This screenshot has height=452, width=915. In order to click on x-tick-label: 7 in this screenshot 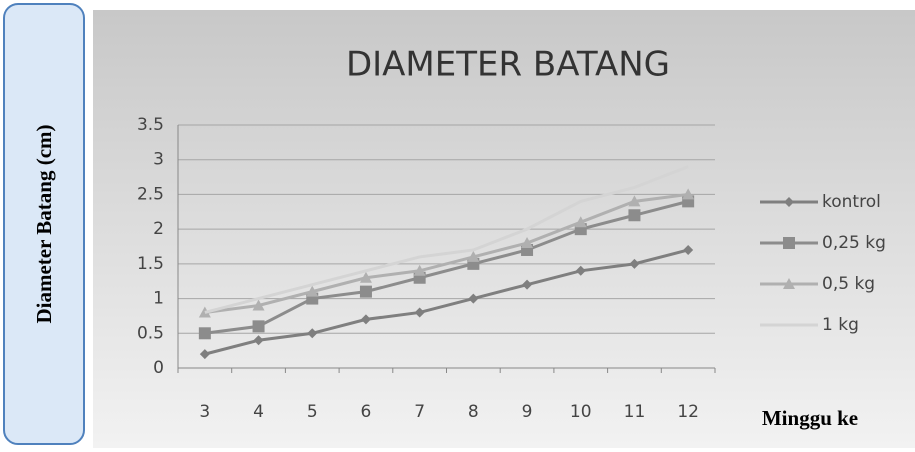, I will do `click(419, 412)`.